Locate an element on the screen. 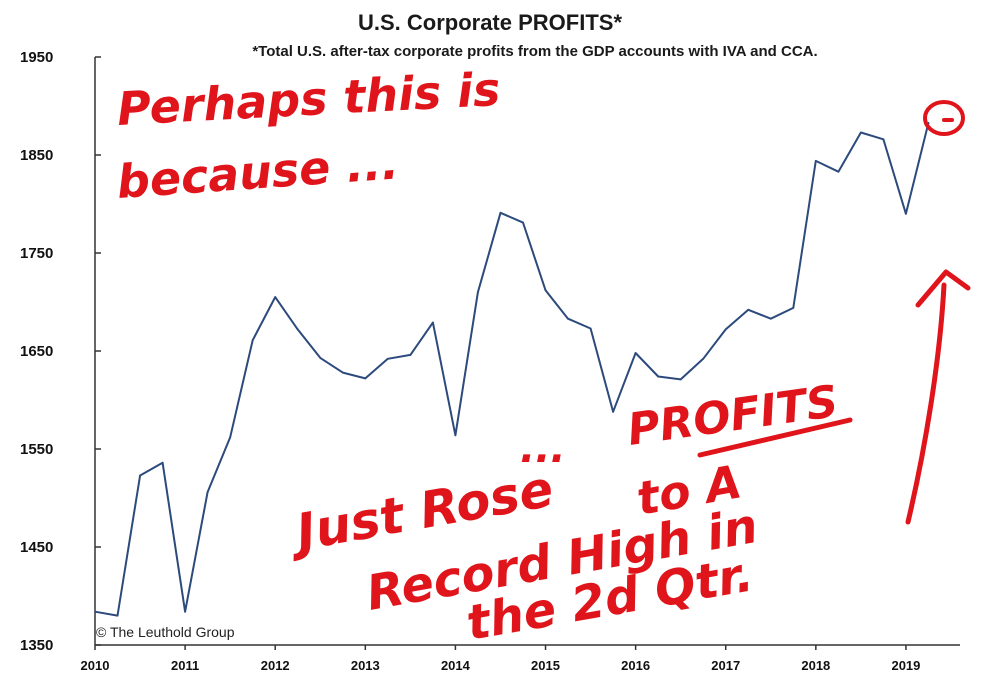  y-tick-label: 1650 is located at coordinates (36, 351).